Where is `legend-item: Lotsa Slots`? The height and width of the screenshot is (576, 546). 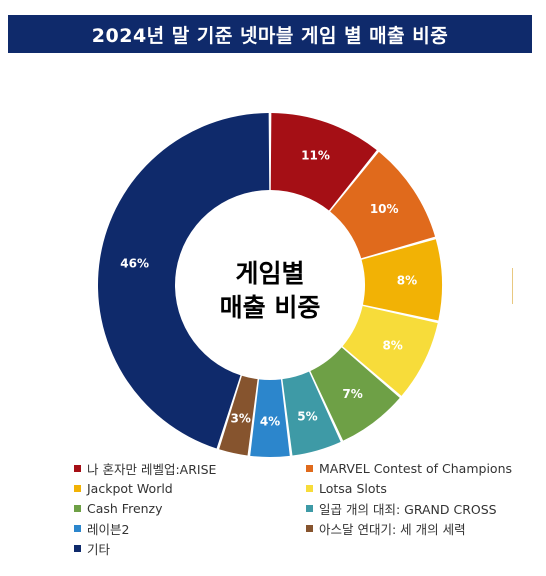
legend-item: Lotsa Slots is located at coordinates (415, 488).